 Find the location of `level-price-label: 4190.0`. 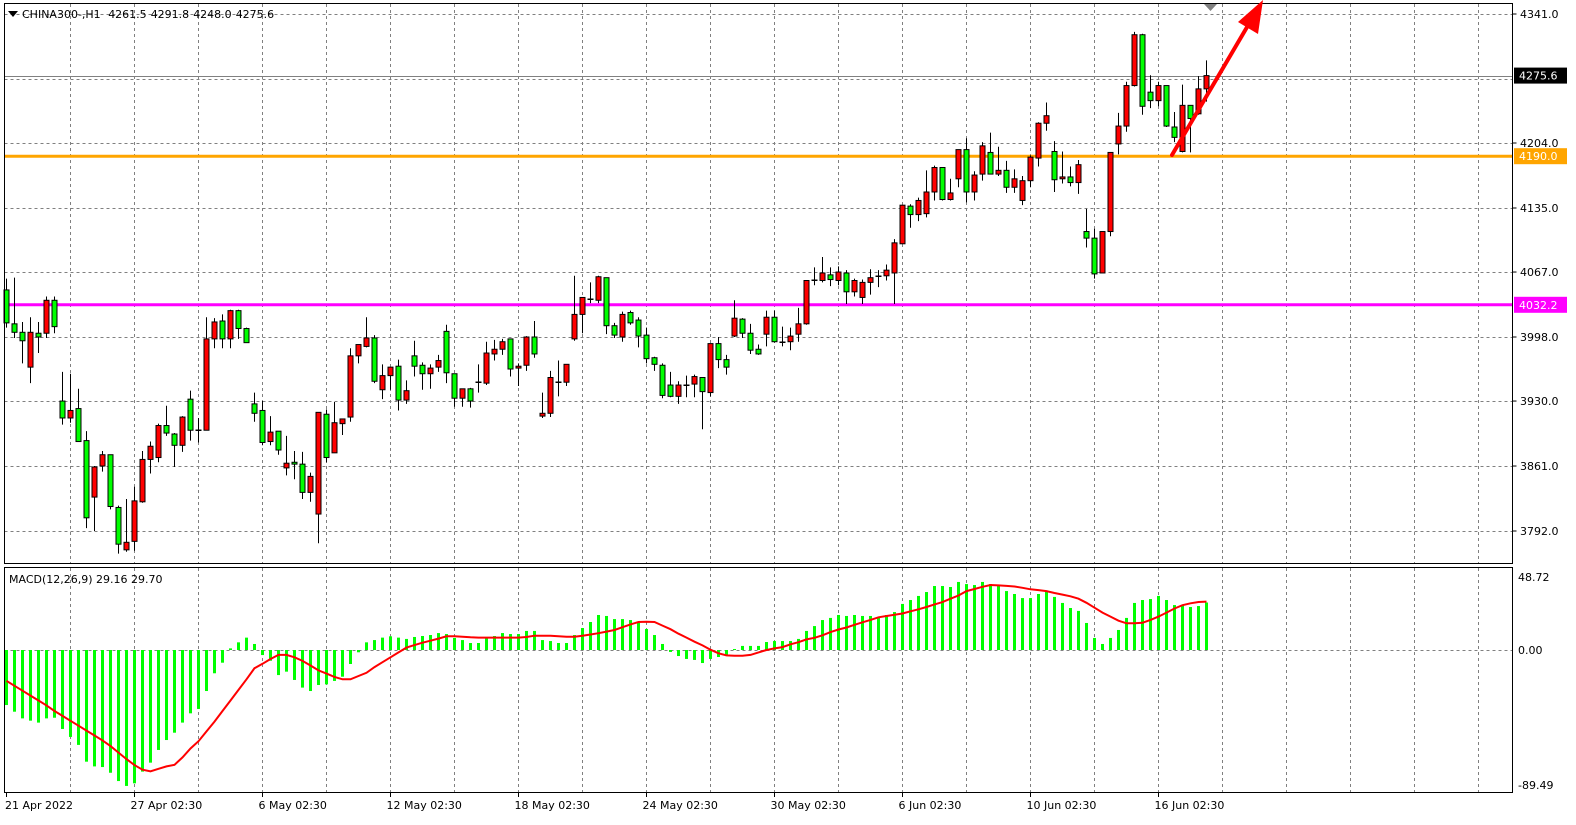

level-price-label: 4190.0 is located at coordinates (1538, 156).